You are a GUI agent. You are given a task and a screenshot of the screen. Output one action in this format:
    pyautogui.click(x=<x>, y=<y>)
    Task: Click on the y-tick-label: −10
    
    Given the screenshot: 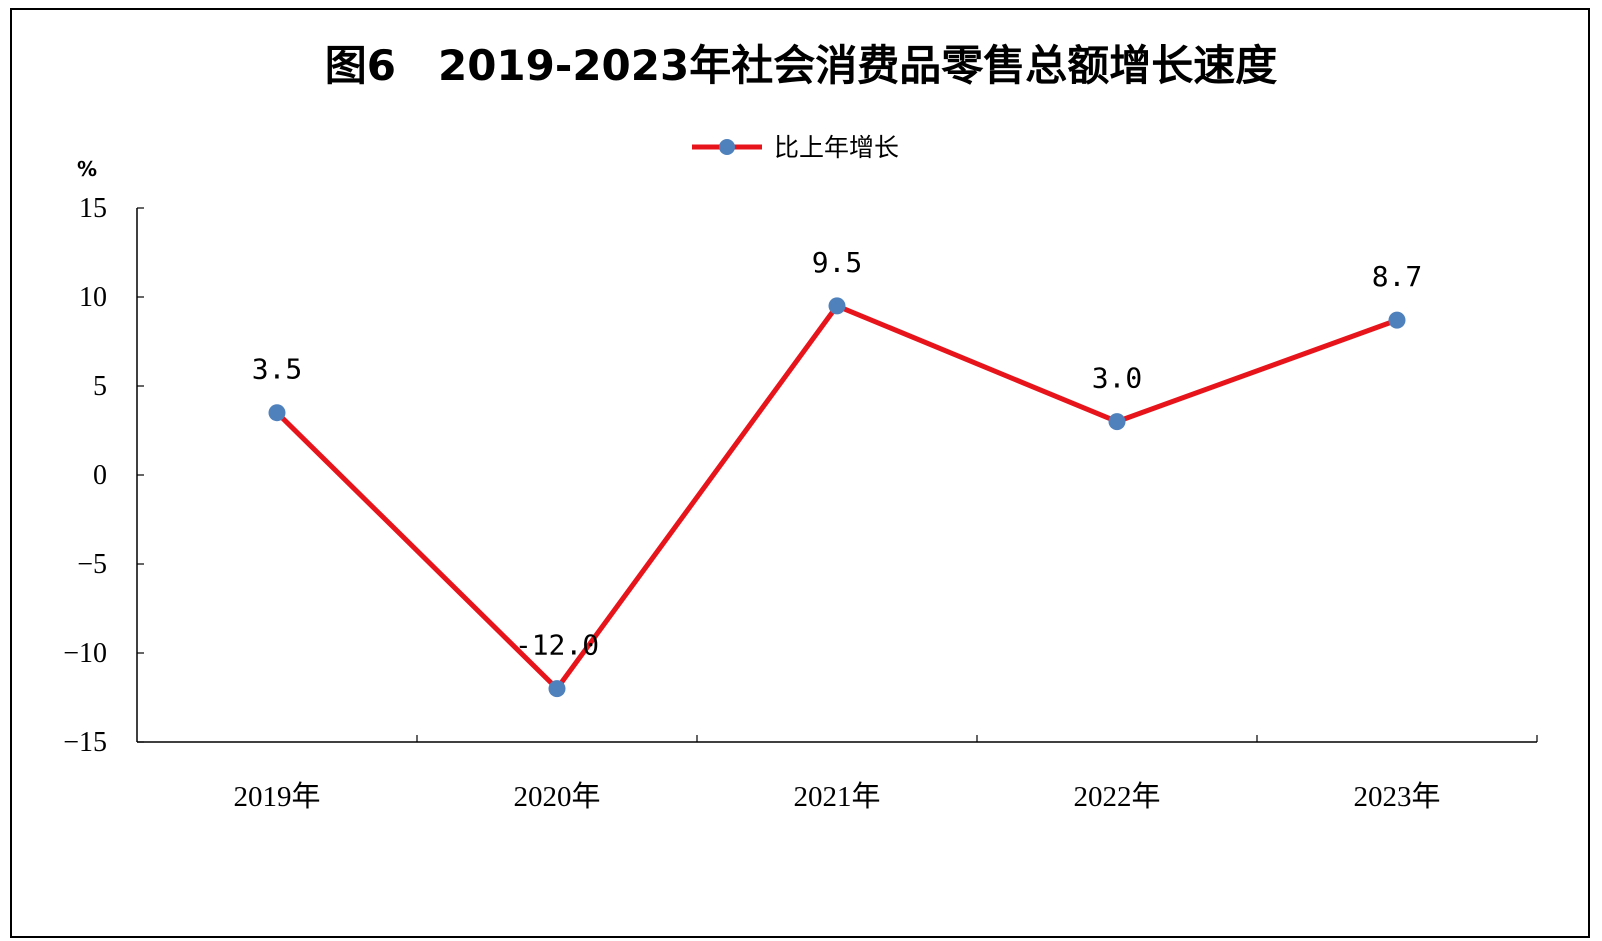 What is the action you would take?
    pyautogui.click(x=85, y=653)
    